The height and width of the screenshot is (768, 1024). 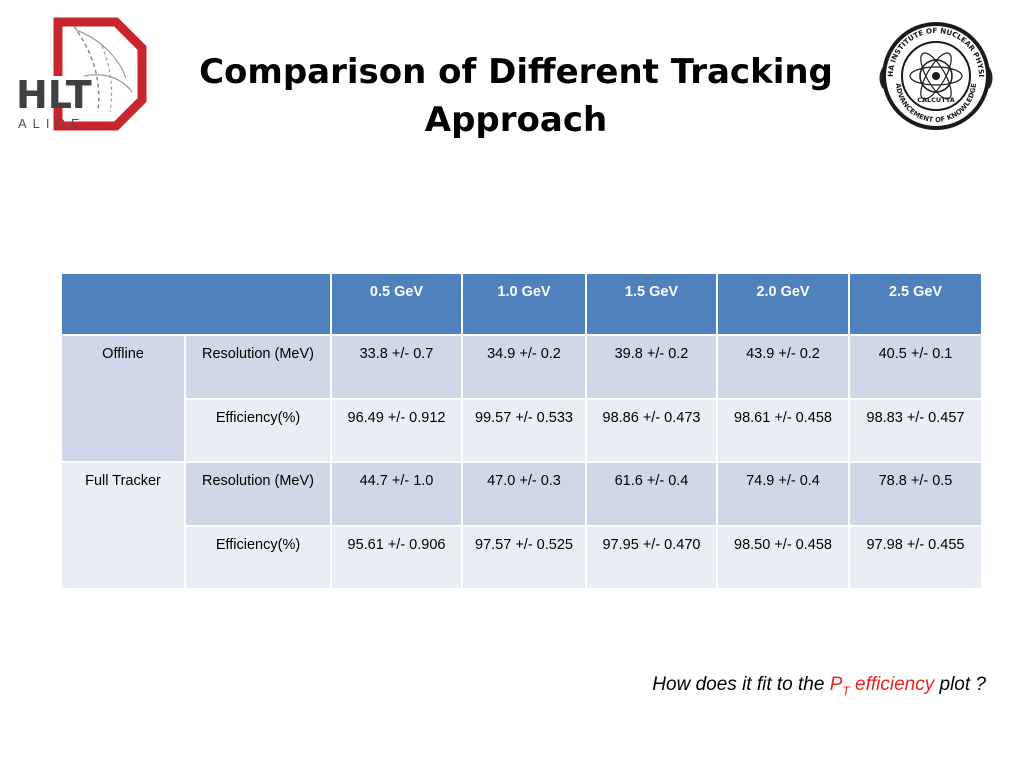 I want to click on hlt-alice-logo: HLT ALICE, so click(x=81, y=74).